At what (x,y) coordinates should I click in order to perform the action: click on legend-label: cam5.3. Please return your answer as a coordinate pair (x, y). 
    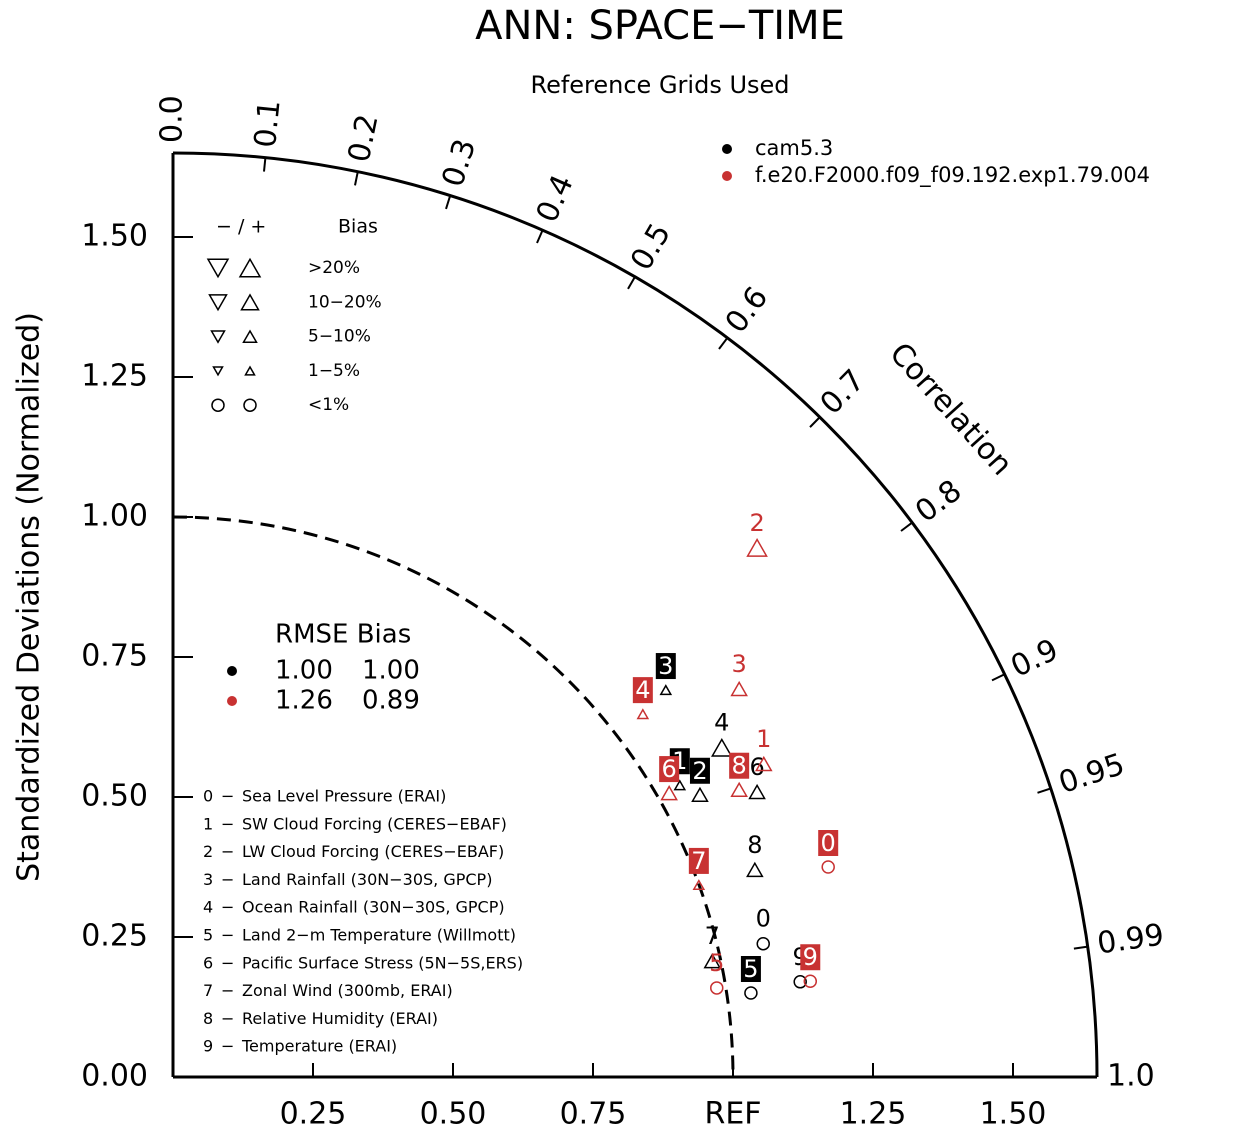
    Looking at the image, I should click on (794, 148).